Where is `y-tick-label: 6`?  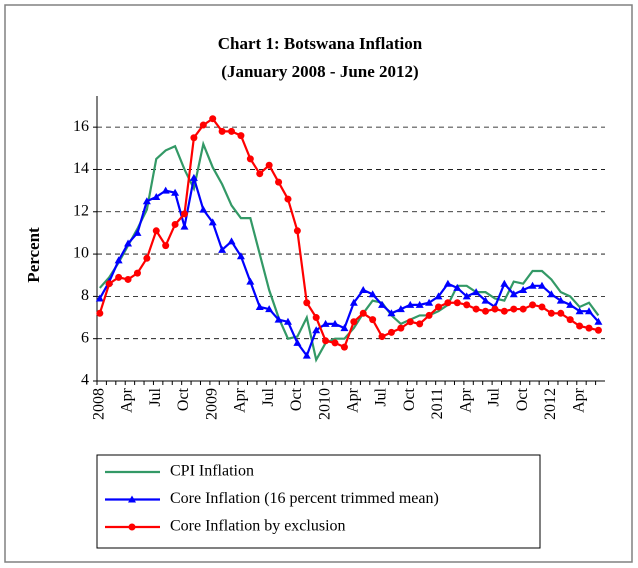 y-tick-label: 6 is located at coordinates (85, 337).